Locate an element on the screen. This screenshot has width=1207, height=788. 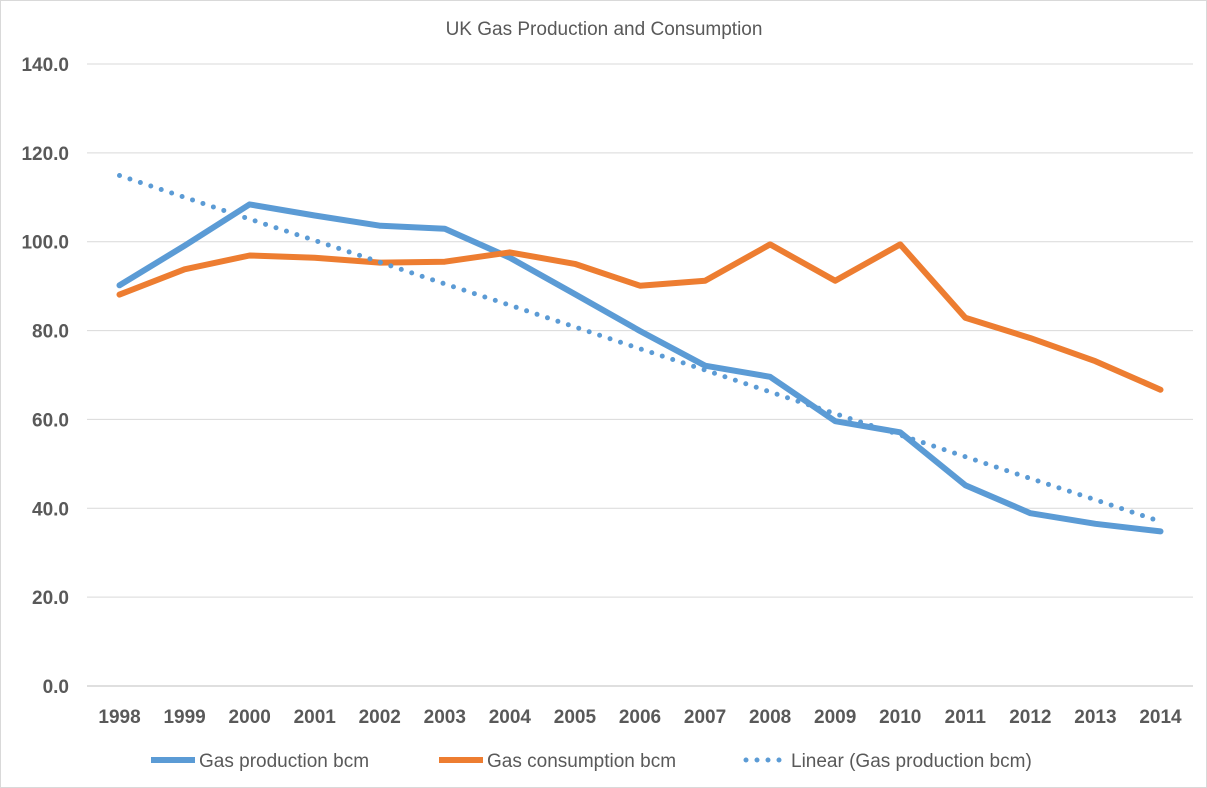
x-tick-label: 2010 is located at coordinates (900, 717).